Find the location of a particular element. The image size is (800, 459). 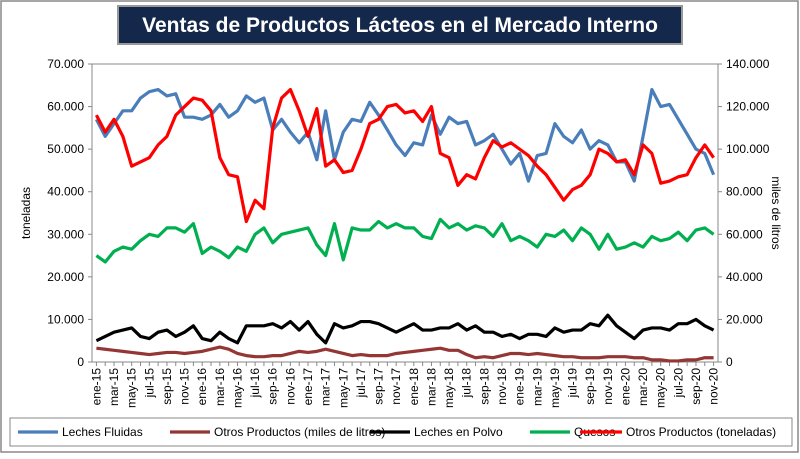

x-tick-label: ene-20 is located at coordinates (625, 387).